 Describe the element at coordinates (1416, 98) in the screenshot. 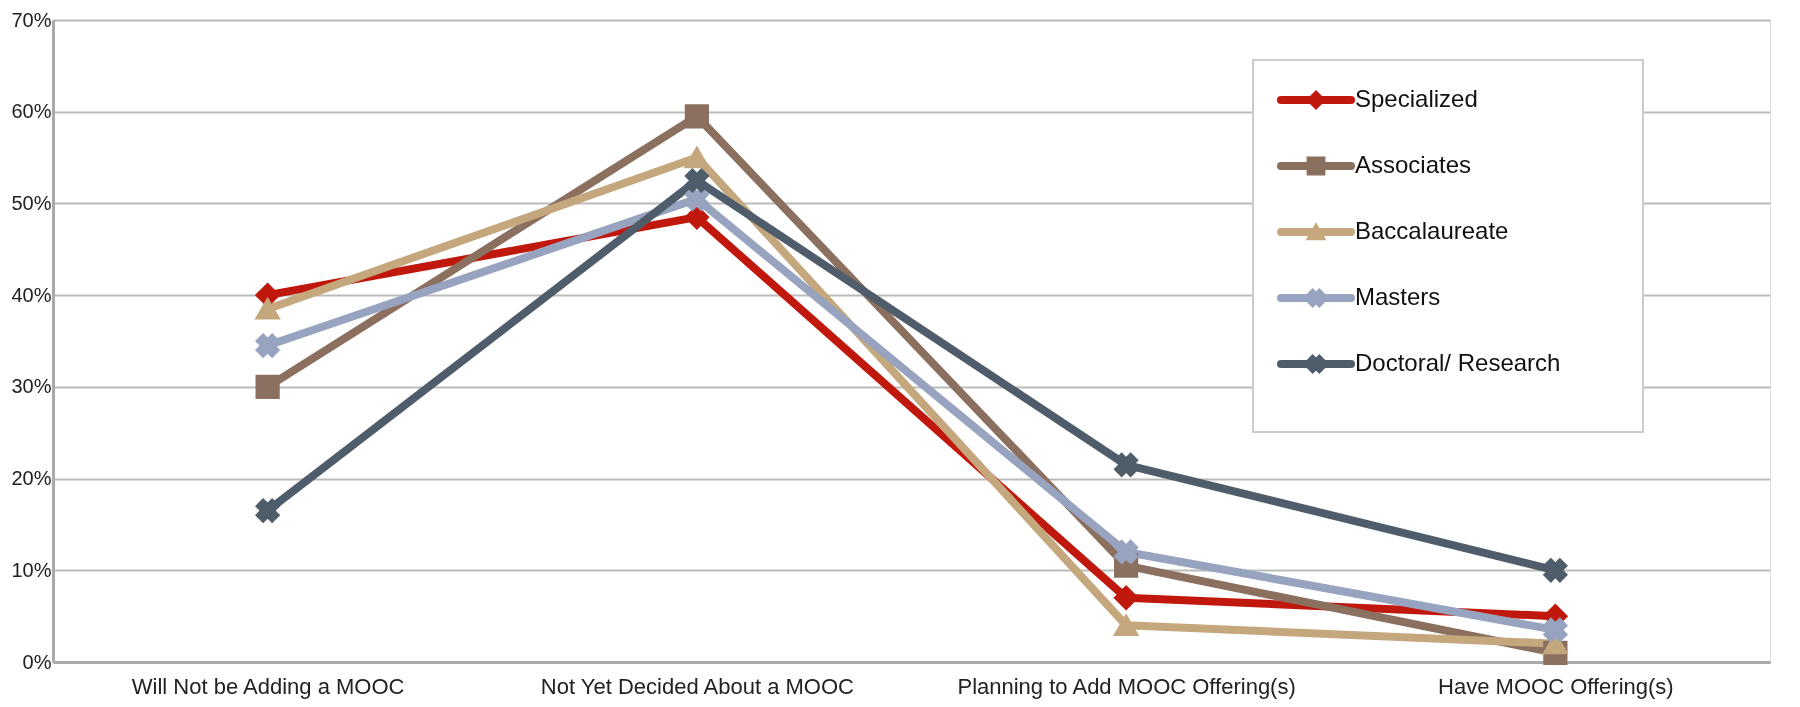

I see `legend-label: Specialized` at that location.